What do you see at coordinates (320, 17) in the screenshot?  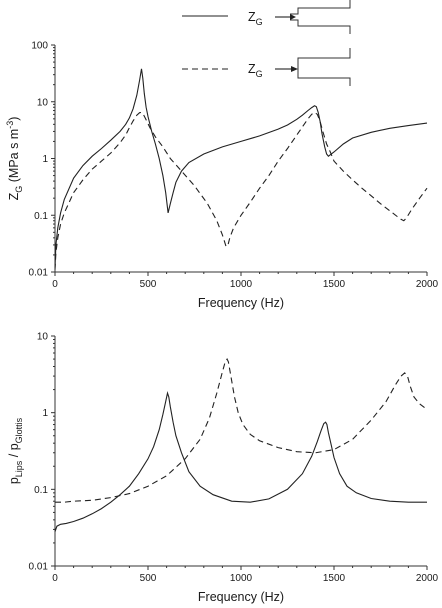 I see `legend-tube-top` at bounding box center [320, 17].